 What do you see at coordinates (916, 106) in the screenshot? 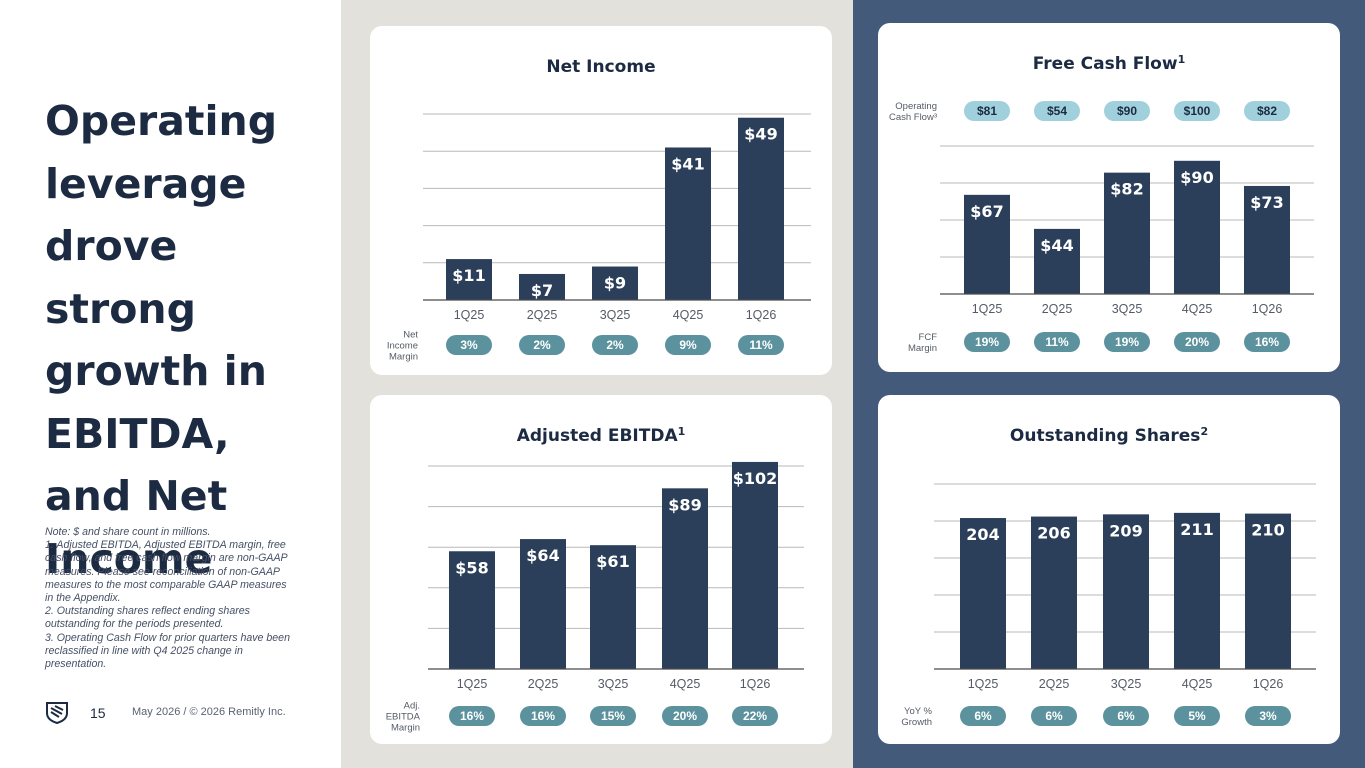
I see `top-row-row-label: Operating` at bounding box center [916, 106].